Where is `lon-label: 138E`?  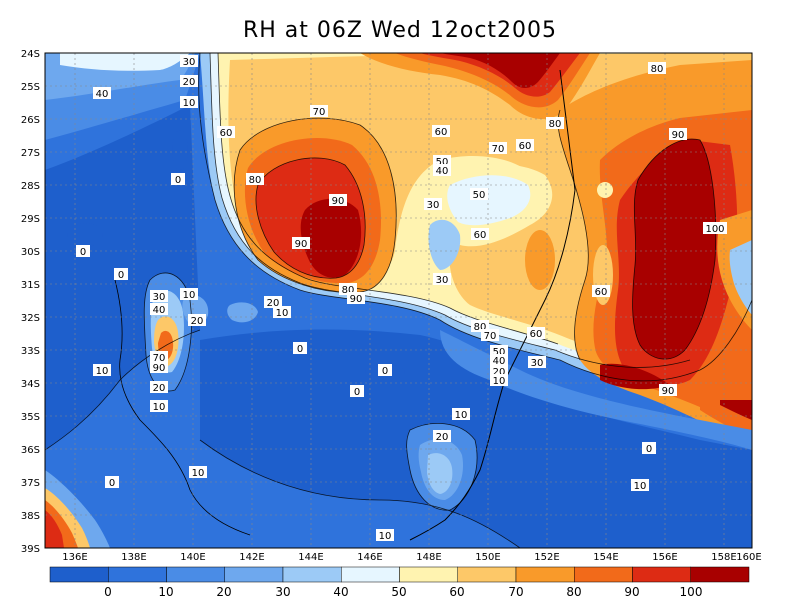
lon-label: 138E is located at coordinates (133, 557).